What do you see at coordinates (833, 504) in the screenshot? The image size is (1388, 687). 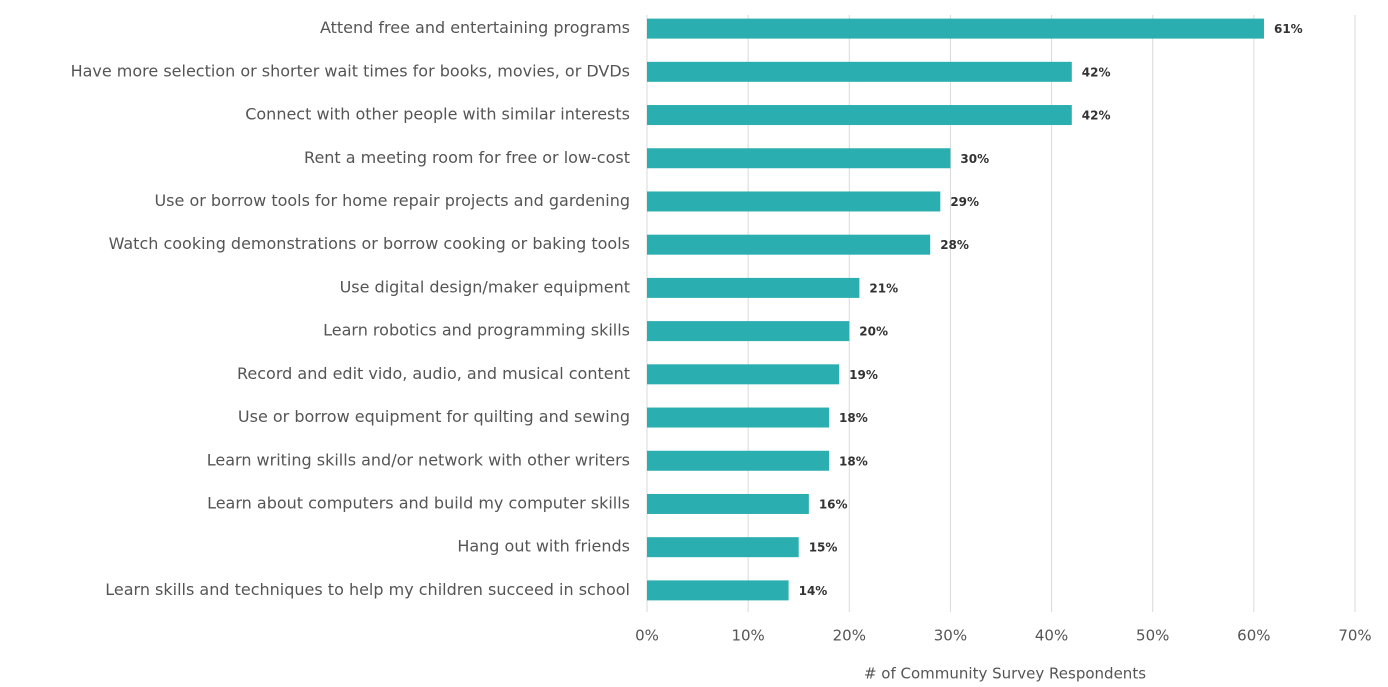 I see `data-label: 16%` at bounding box center [833, 504].